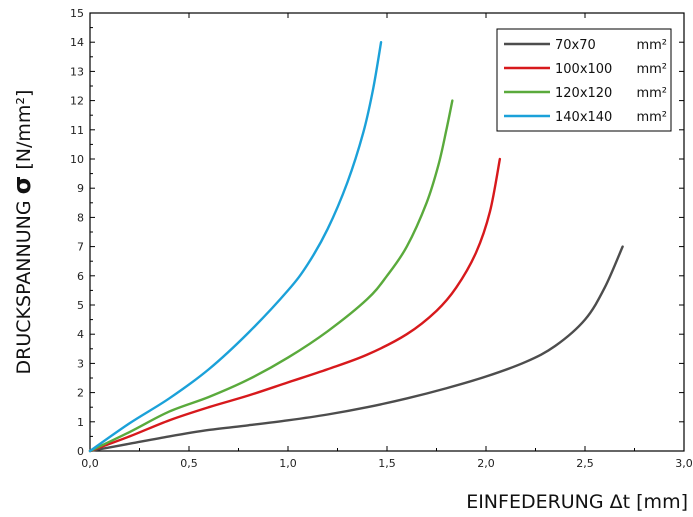 This screenshot has width=693, height=517. Describe the element at coordinates (80, 422) in the screenshot. I see `y-tick-label: 1` at that location.